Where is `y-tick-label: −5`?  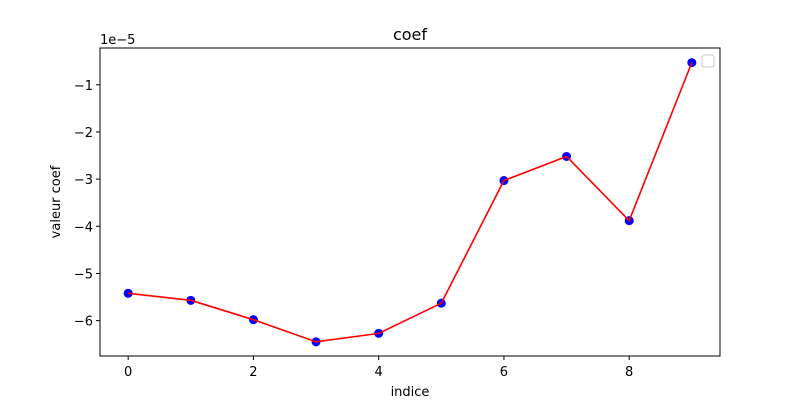 y-tick-label: −5 is located at coordinates (83, 274).